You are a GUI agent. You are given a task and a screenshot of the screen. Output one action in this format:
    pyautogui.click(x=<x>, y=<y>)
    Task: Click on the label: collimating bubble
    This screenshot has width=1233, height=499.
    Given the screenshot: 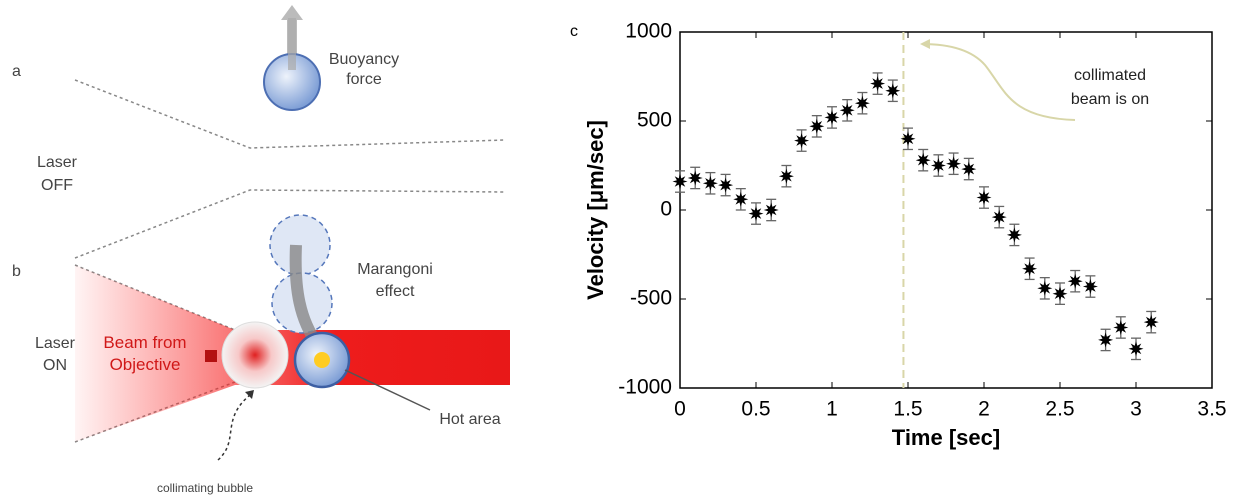 What is the action you would take?
    pyautogui.click(x=205, y=488)
    